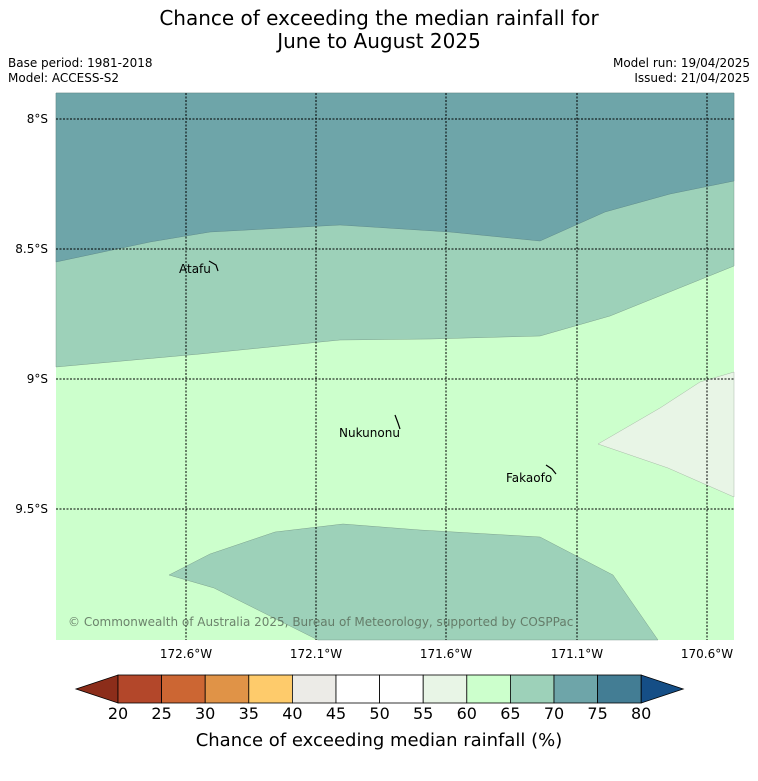  Describe the element at coordinates (336, 713) in the screenshot. I see `colorbar-tick-label: 45` at that location.